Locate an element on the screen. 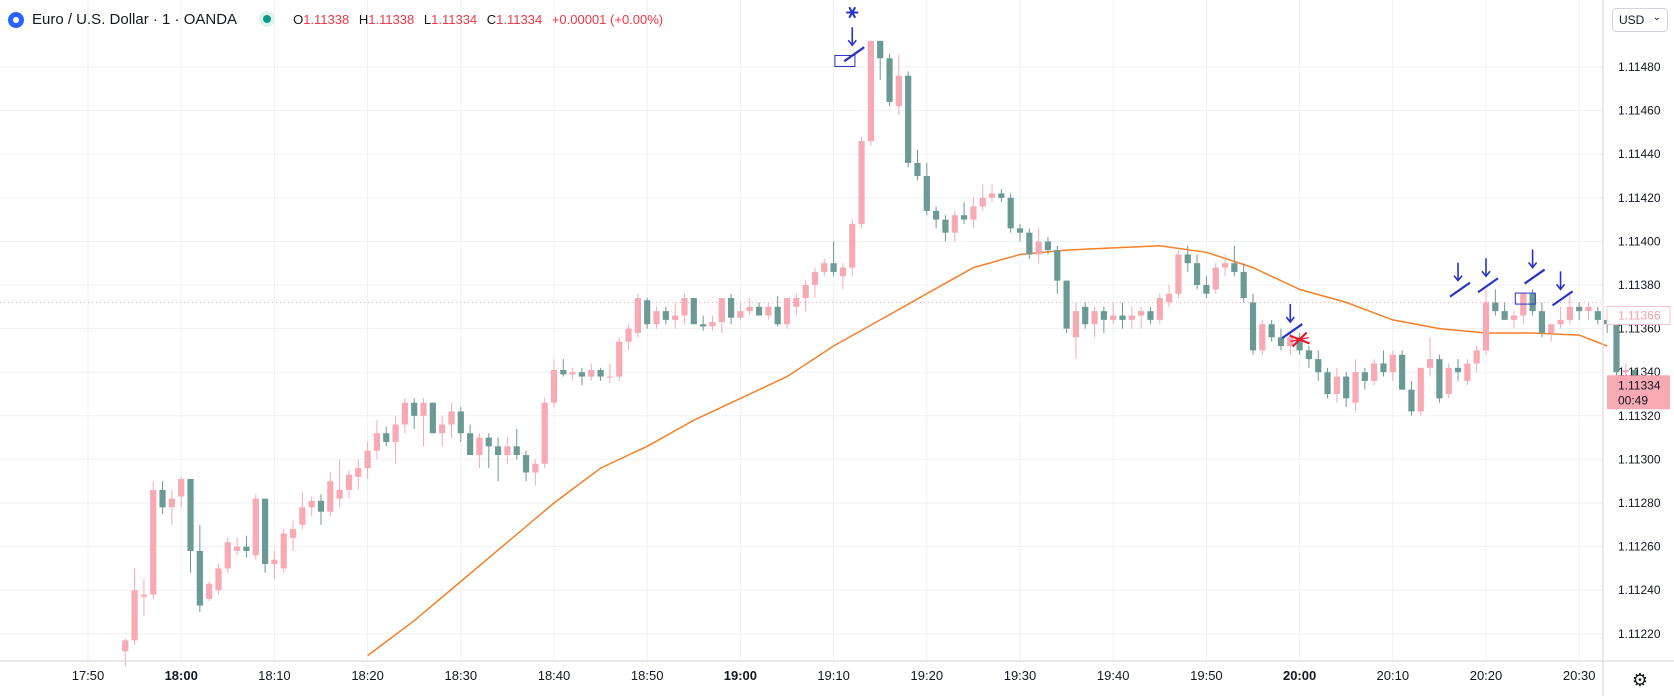 The image size is (1674, 696). symbol-title: Euro / U.S. Dollar · 1 · OANDA is located at coordinates (135, 19).